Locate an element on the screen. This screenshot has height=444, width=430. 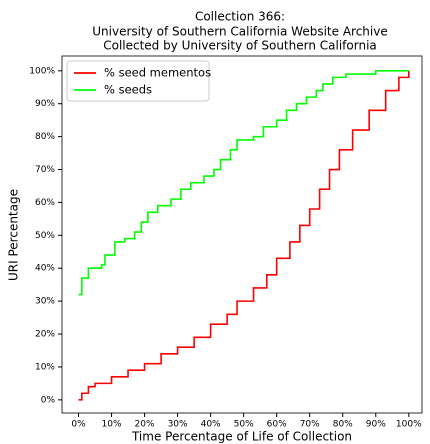
x-tick-label: 80% is located at coordinates (343, 425).